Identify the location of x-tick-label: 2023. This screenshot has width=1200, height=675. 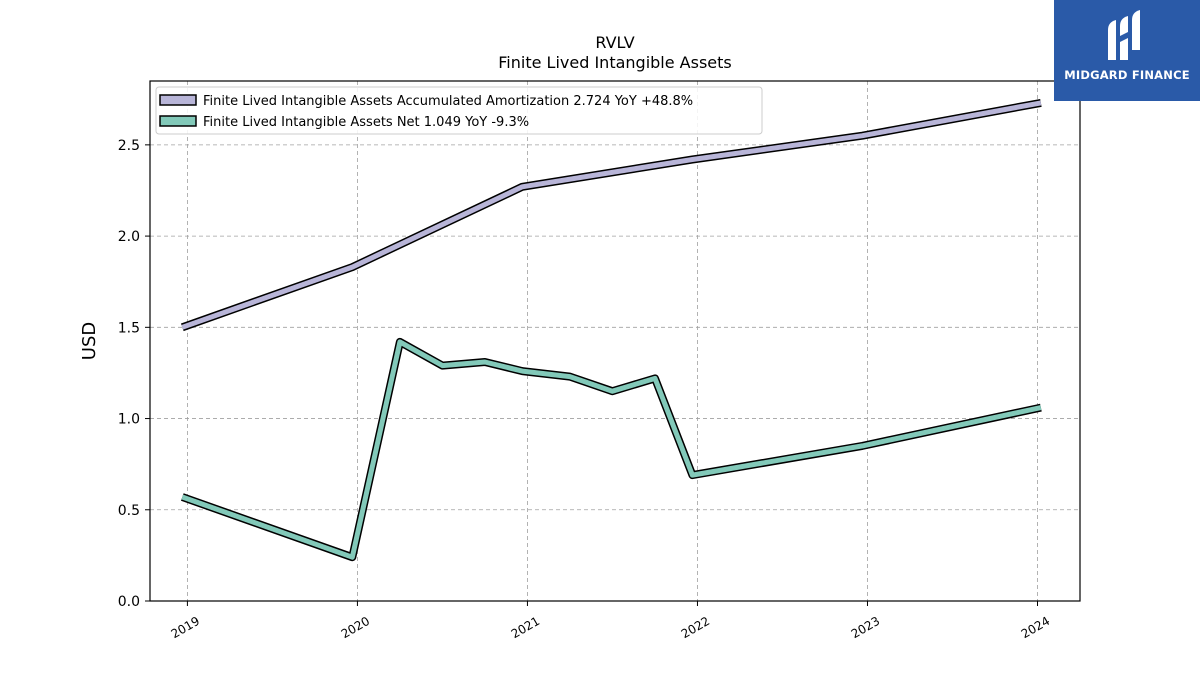
(865, 627).